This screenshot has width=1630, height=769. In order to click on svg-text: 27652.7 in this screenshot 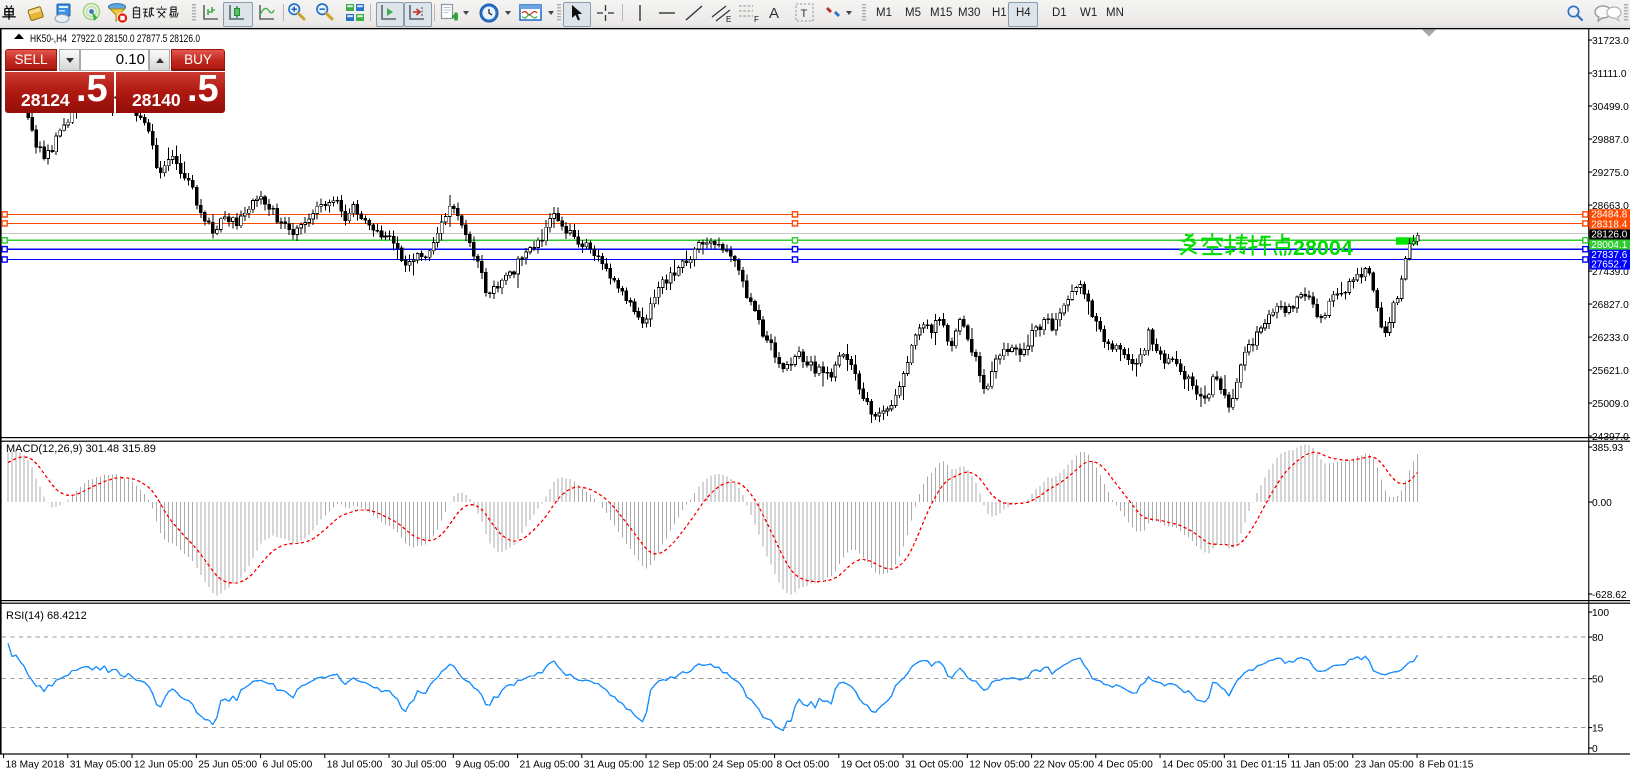, I will do `click(1609, 265)`.